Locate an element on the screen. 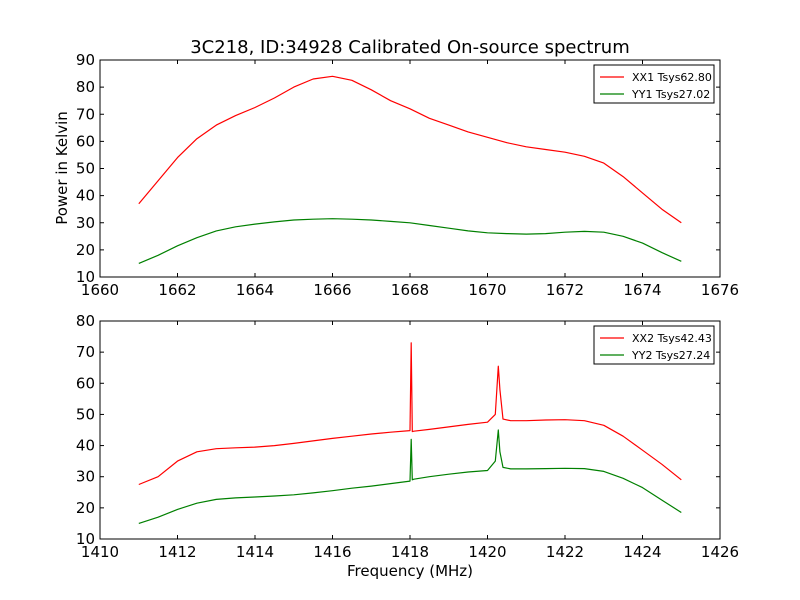 The height and width of the screenshot is (600, 800). x-tick-label: 1422 is located at coordinates (565, 552).